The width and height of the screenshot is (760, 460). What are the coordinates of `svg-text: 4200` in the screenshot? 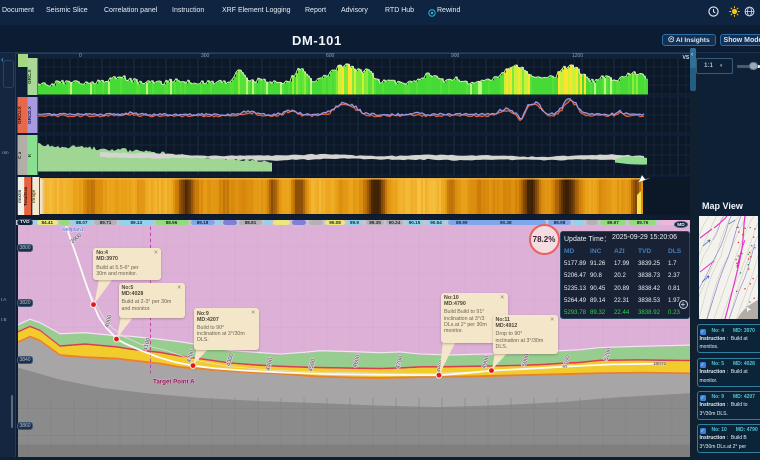 It's located at (190, 357).